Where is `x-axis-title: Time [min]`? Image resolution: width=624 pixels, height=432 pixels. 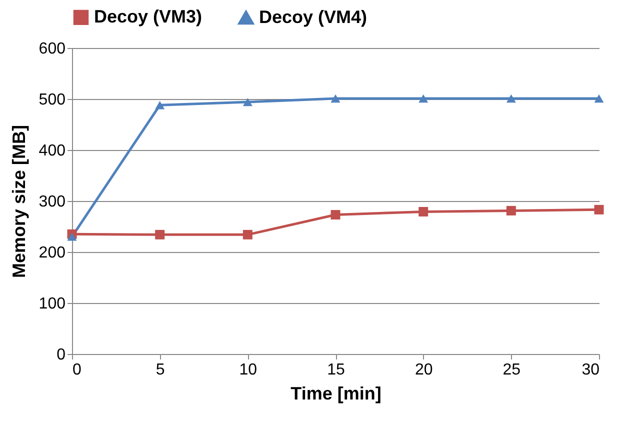 x-axis-title: Time [min] is located at coordinates (336, 394).